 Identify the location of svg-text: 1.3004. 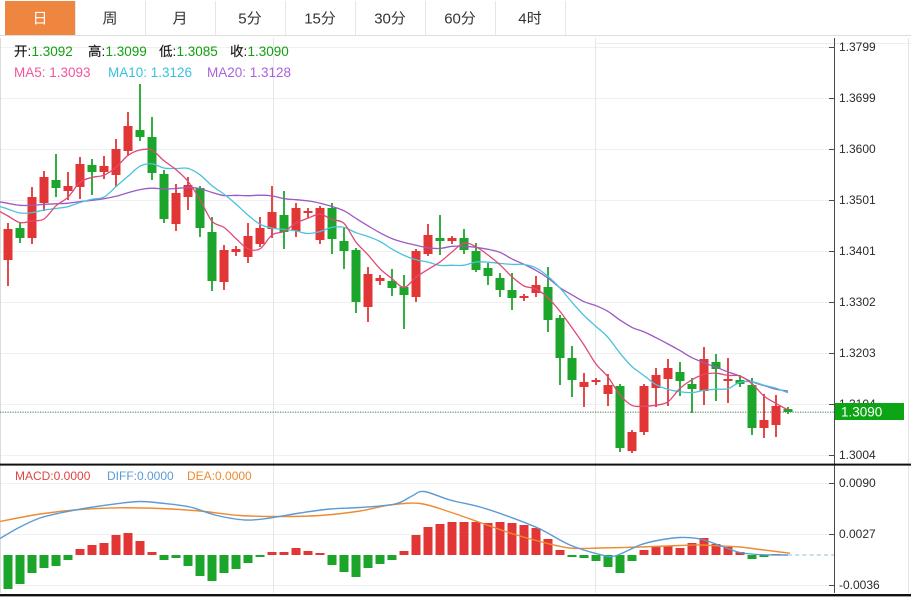
(857, 455).